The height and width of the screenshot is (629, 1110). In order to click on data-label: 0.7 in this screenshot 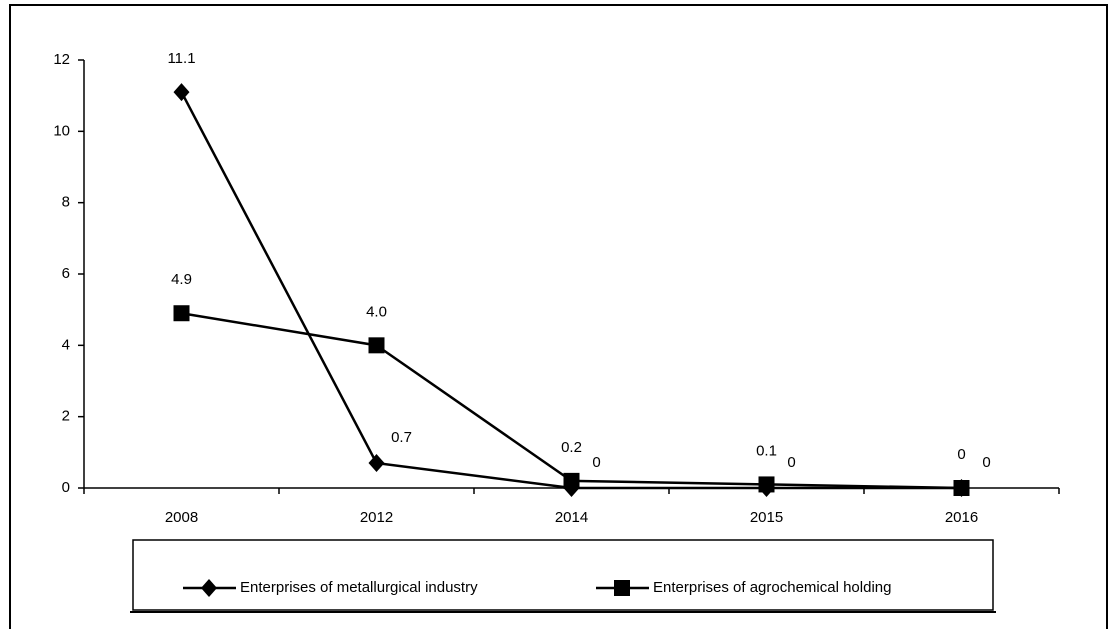, I will do `click(401, 437)`.